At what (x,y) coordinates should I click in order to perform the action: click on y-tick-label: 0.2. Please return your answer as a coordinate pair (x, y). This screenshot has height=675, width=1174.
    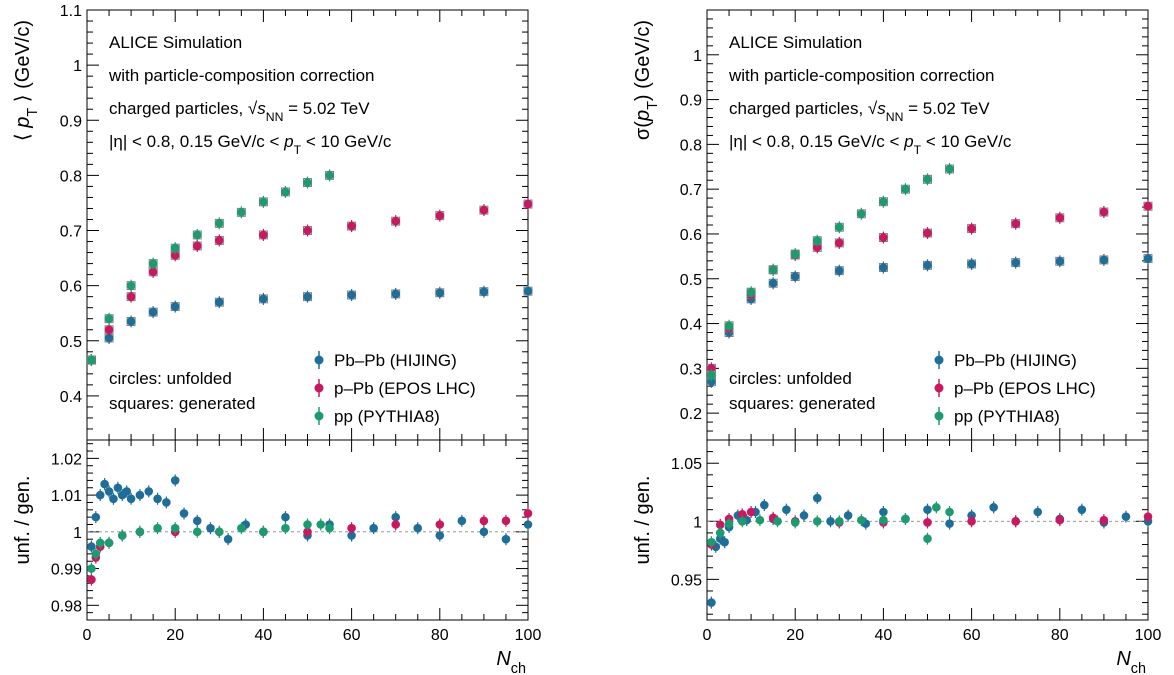
    Looking at the image, I should click on (691, 414).